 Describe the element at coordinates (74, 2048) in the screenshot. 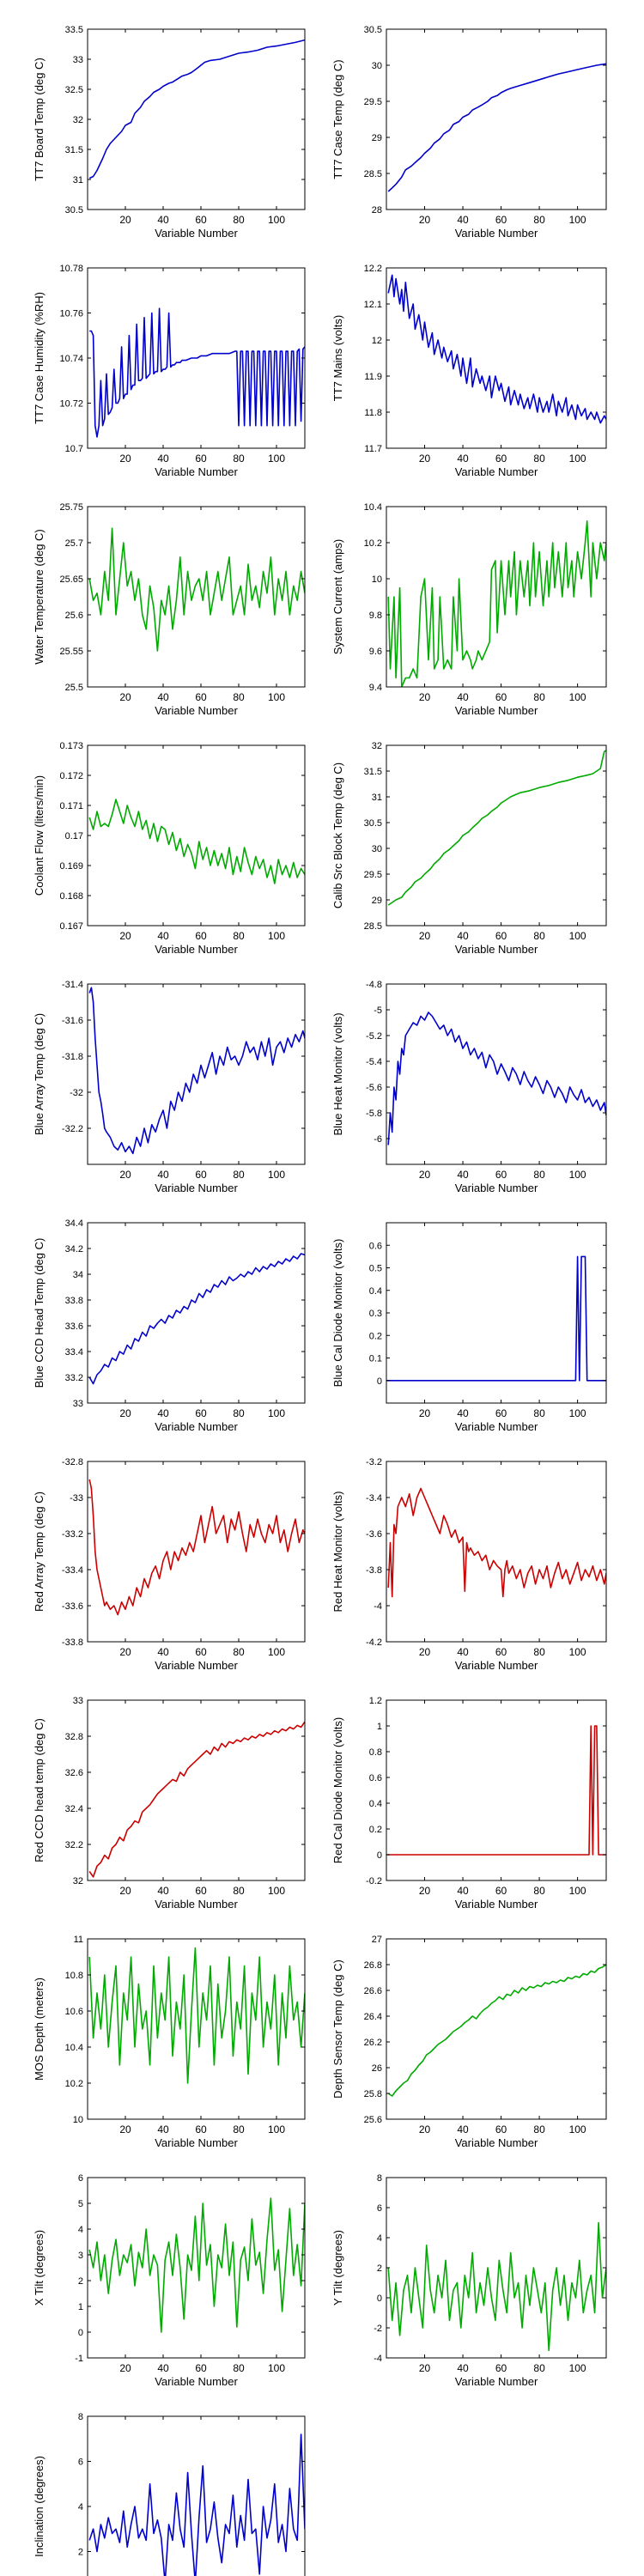

I see `y-tick-label: 10.4` at that location.